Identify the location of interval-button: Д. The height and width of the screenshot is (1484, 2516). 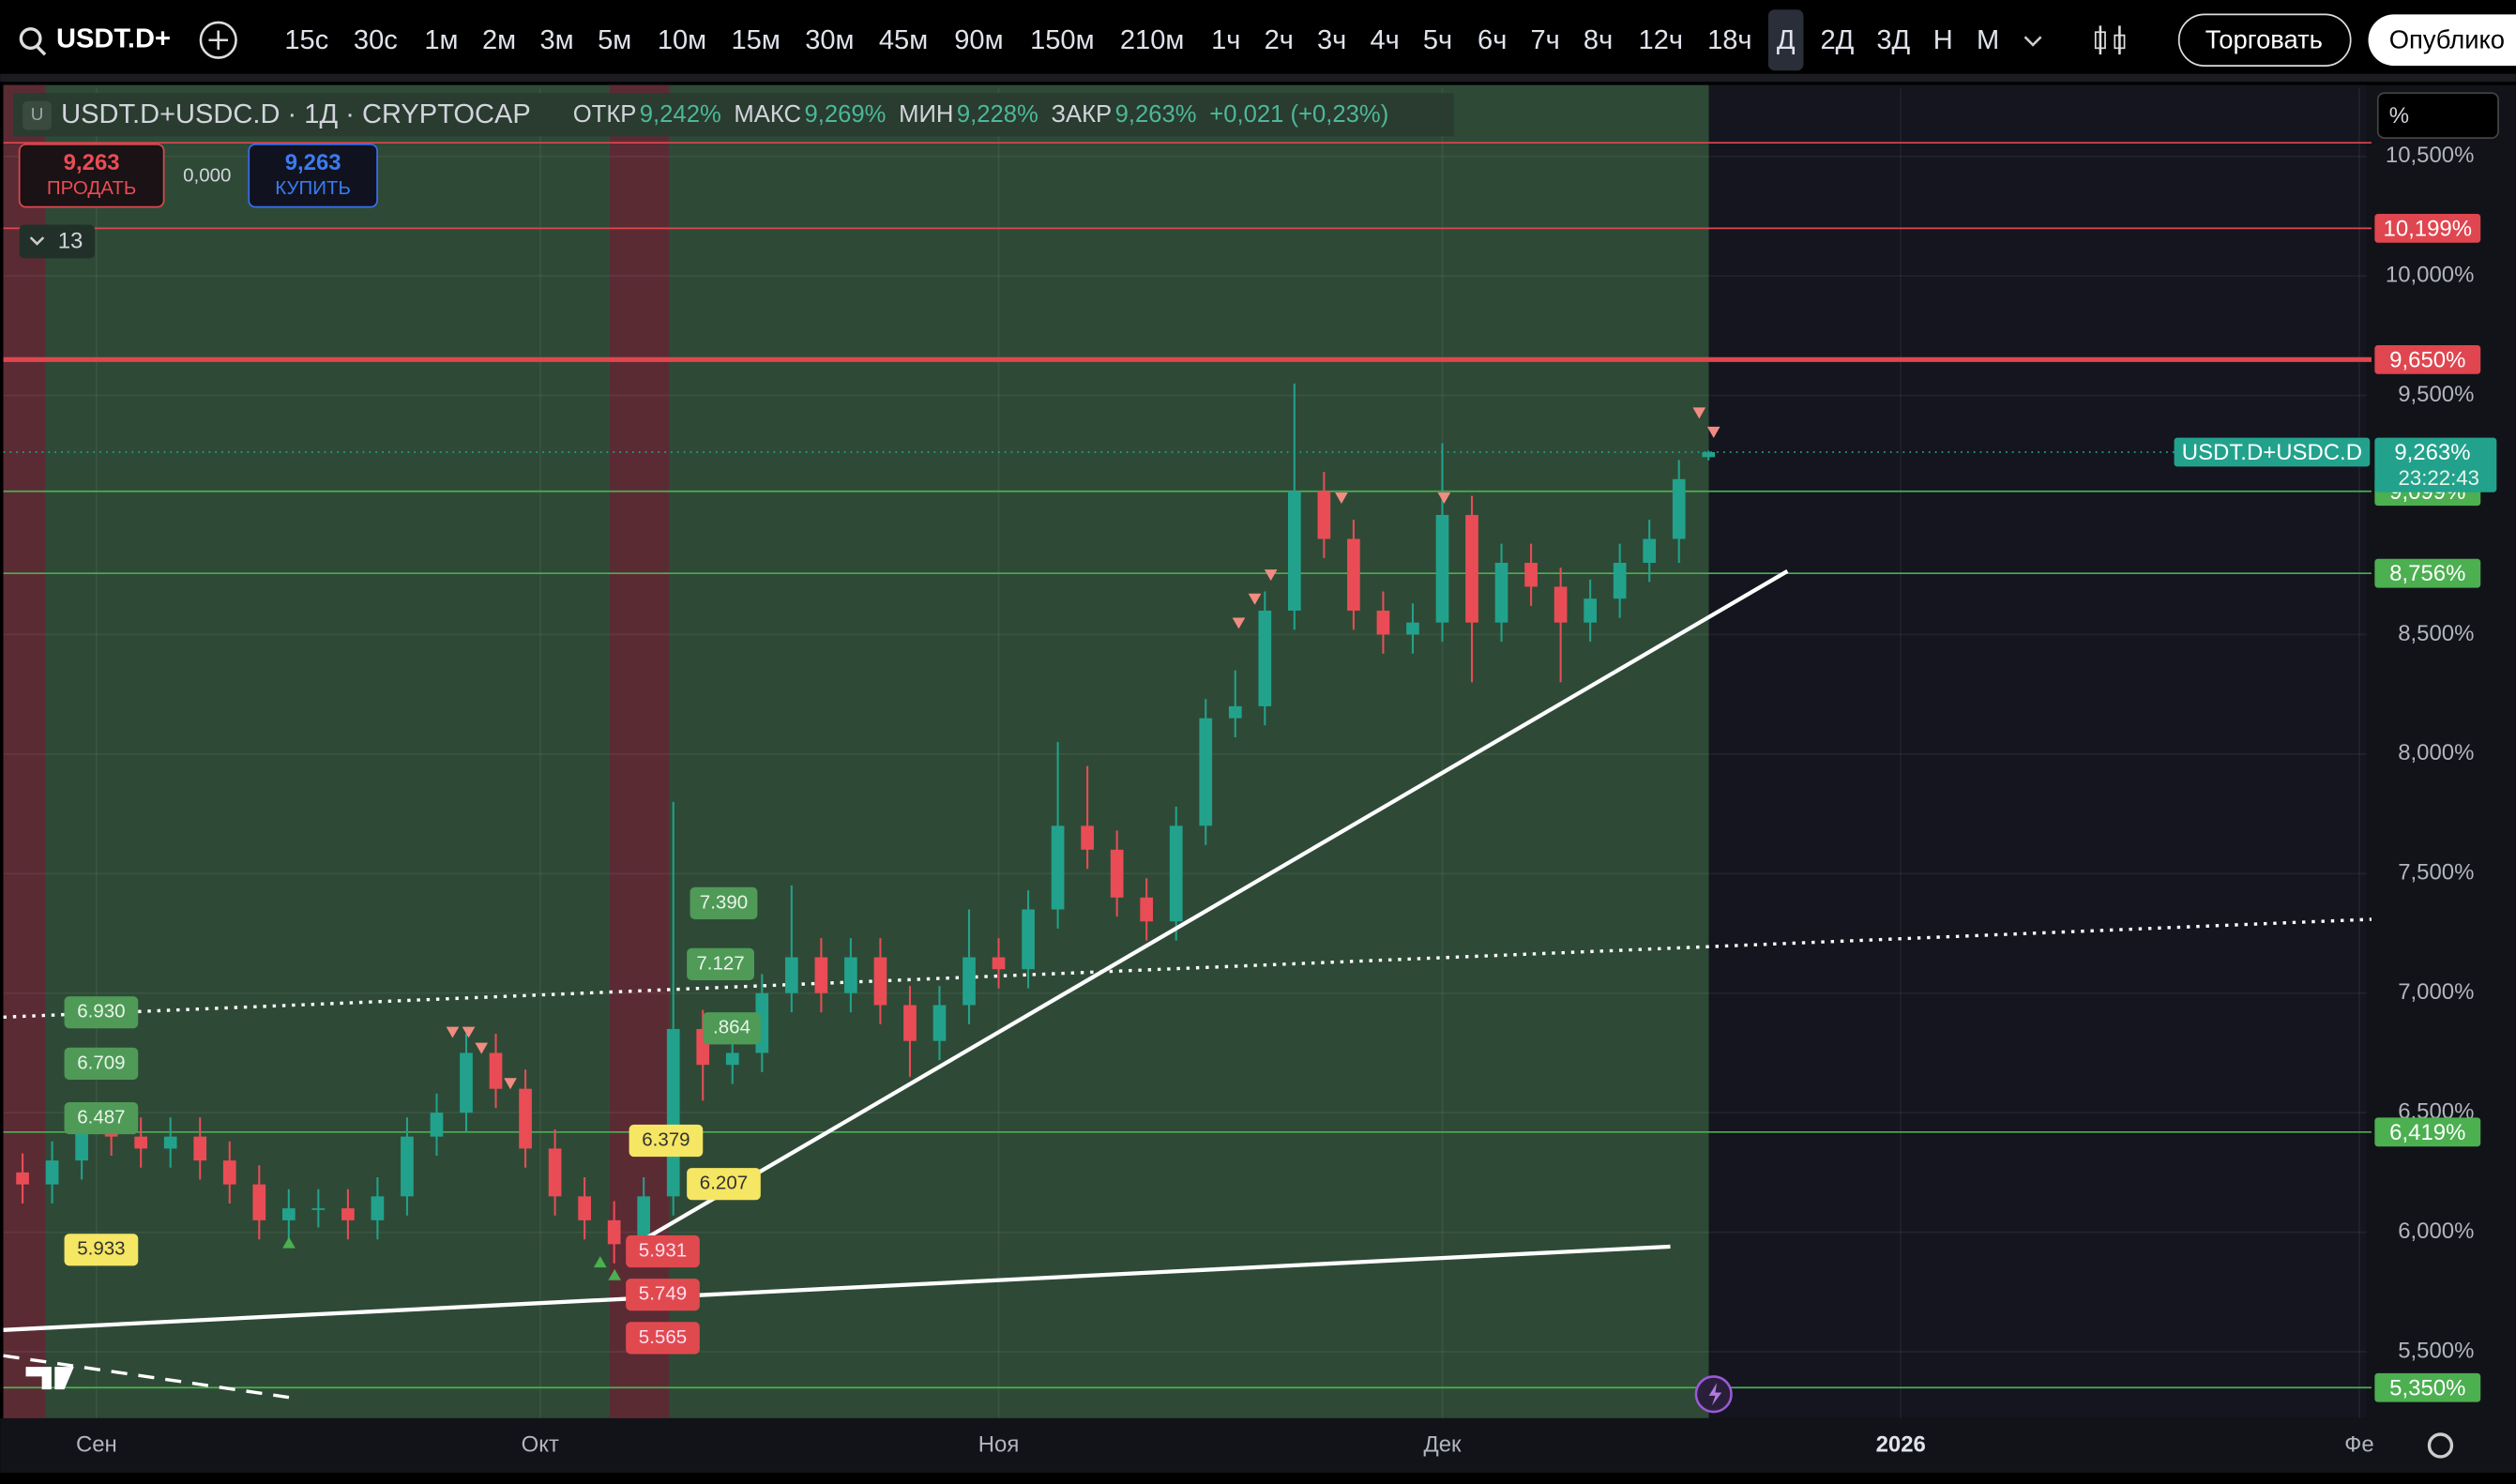
(1787, 40).